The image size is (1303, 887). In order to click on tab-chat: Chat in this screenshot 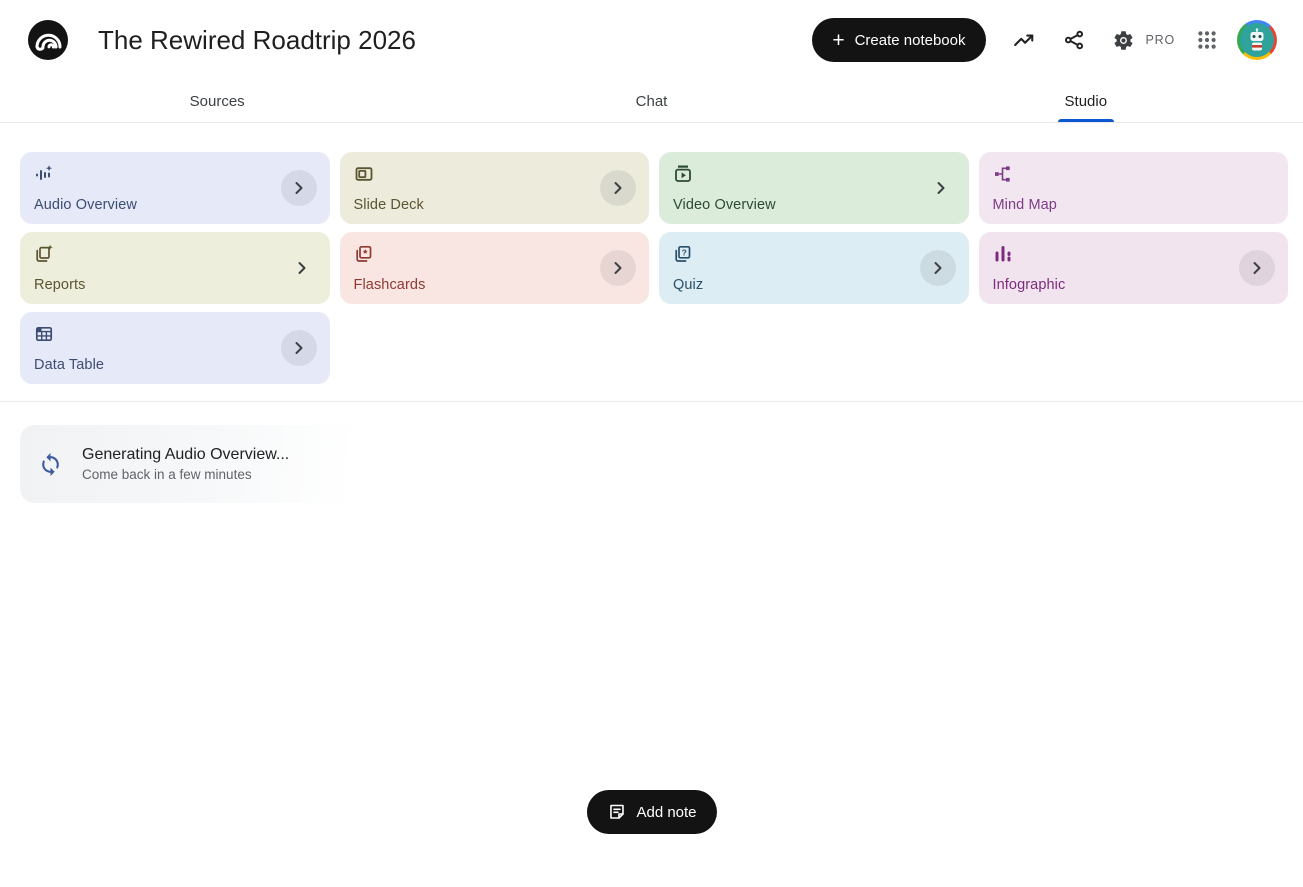, I will do `click(651, 101)`.